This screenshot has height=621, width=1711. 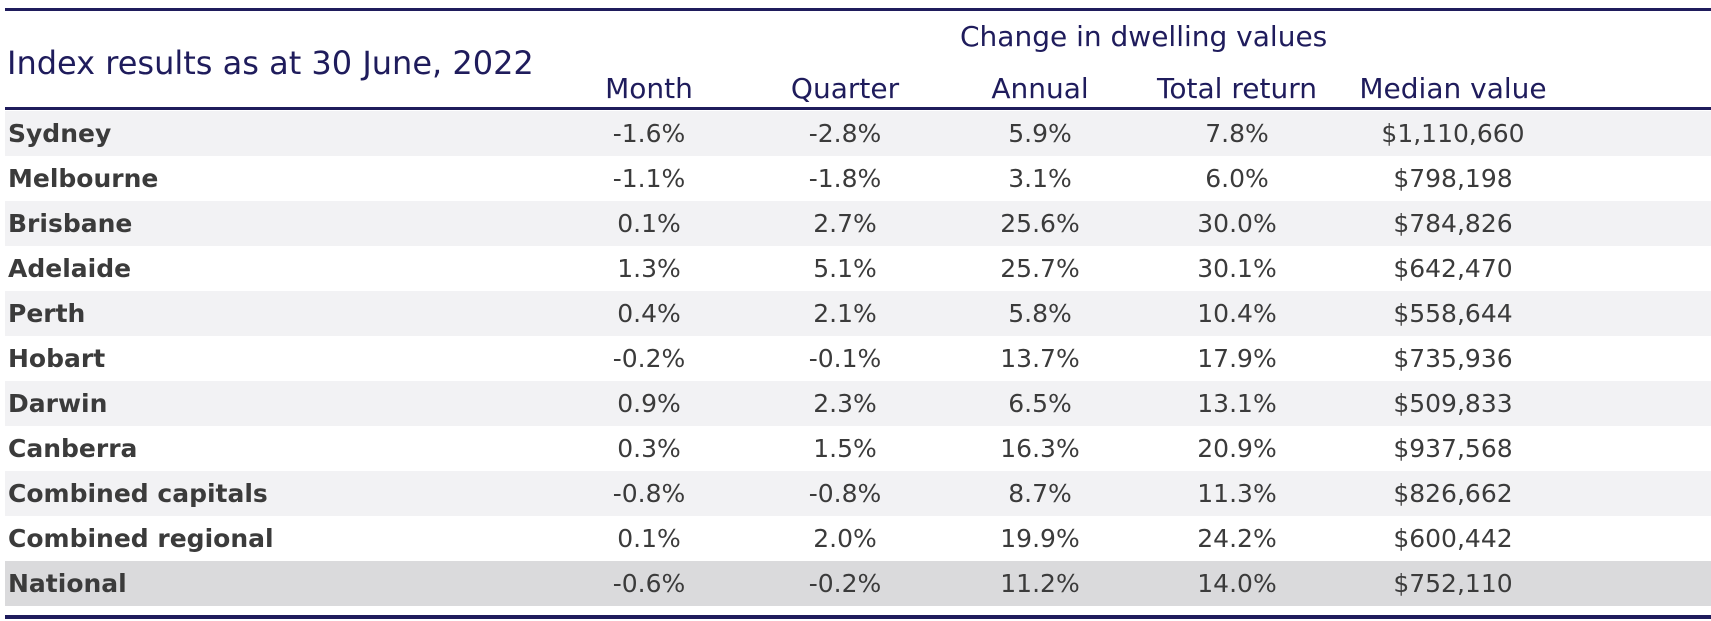 What do you see at coordinates (1453, 358) in the screenshot?
I see `table-cell: $735,936` at bounding box center [1453, 358].